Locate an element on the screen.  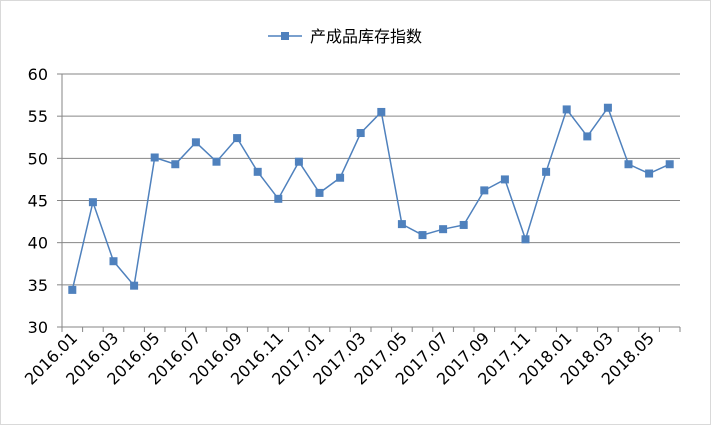
y-tick-label: 55 is located at coordinates (38, 116).